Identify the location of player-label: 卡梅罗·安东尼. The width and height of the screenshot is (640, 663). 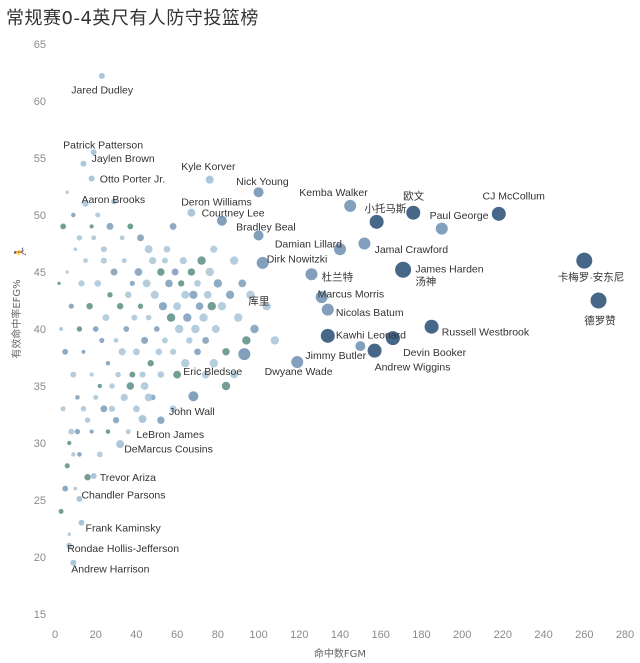
(591, 277).